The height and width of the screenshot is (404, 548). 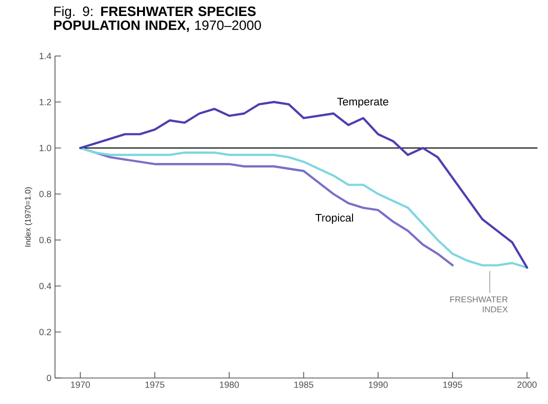 What do you see at coordinates (304, 385) in the screenshot?
I see `x-tick-label: 1985` at bounding box center [304, 385].